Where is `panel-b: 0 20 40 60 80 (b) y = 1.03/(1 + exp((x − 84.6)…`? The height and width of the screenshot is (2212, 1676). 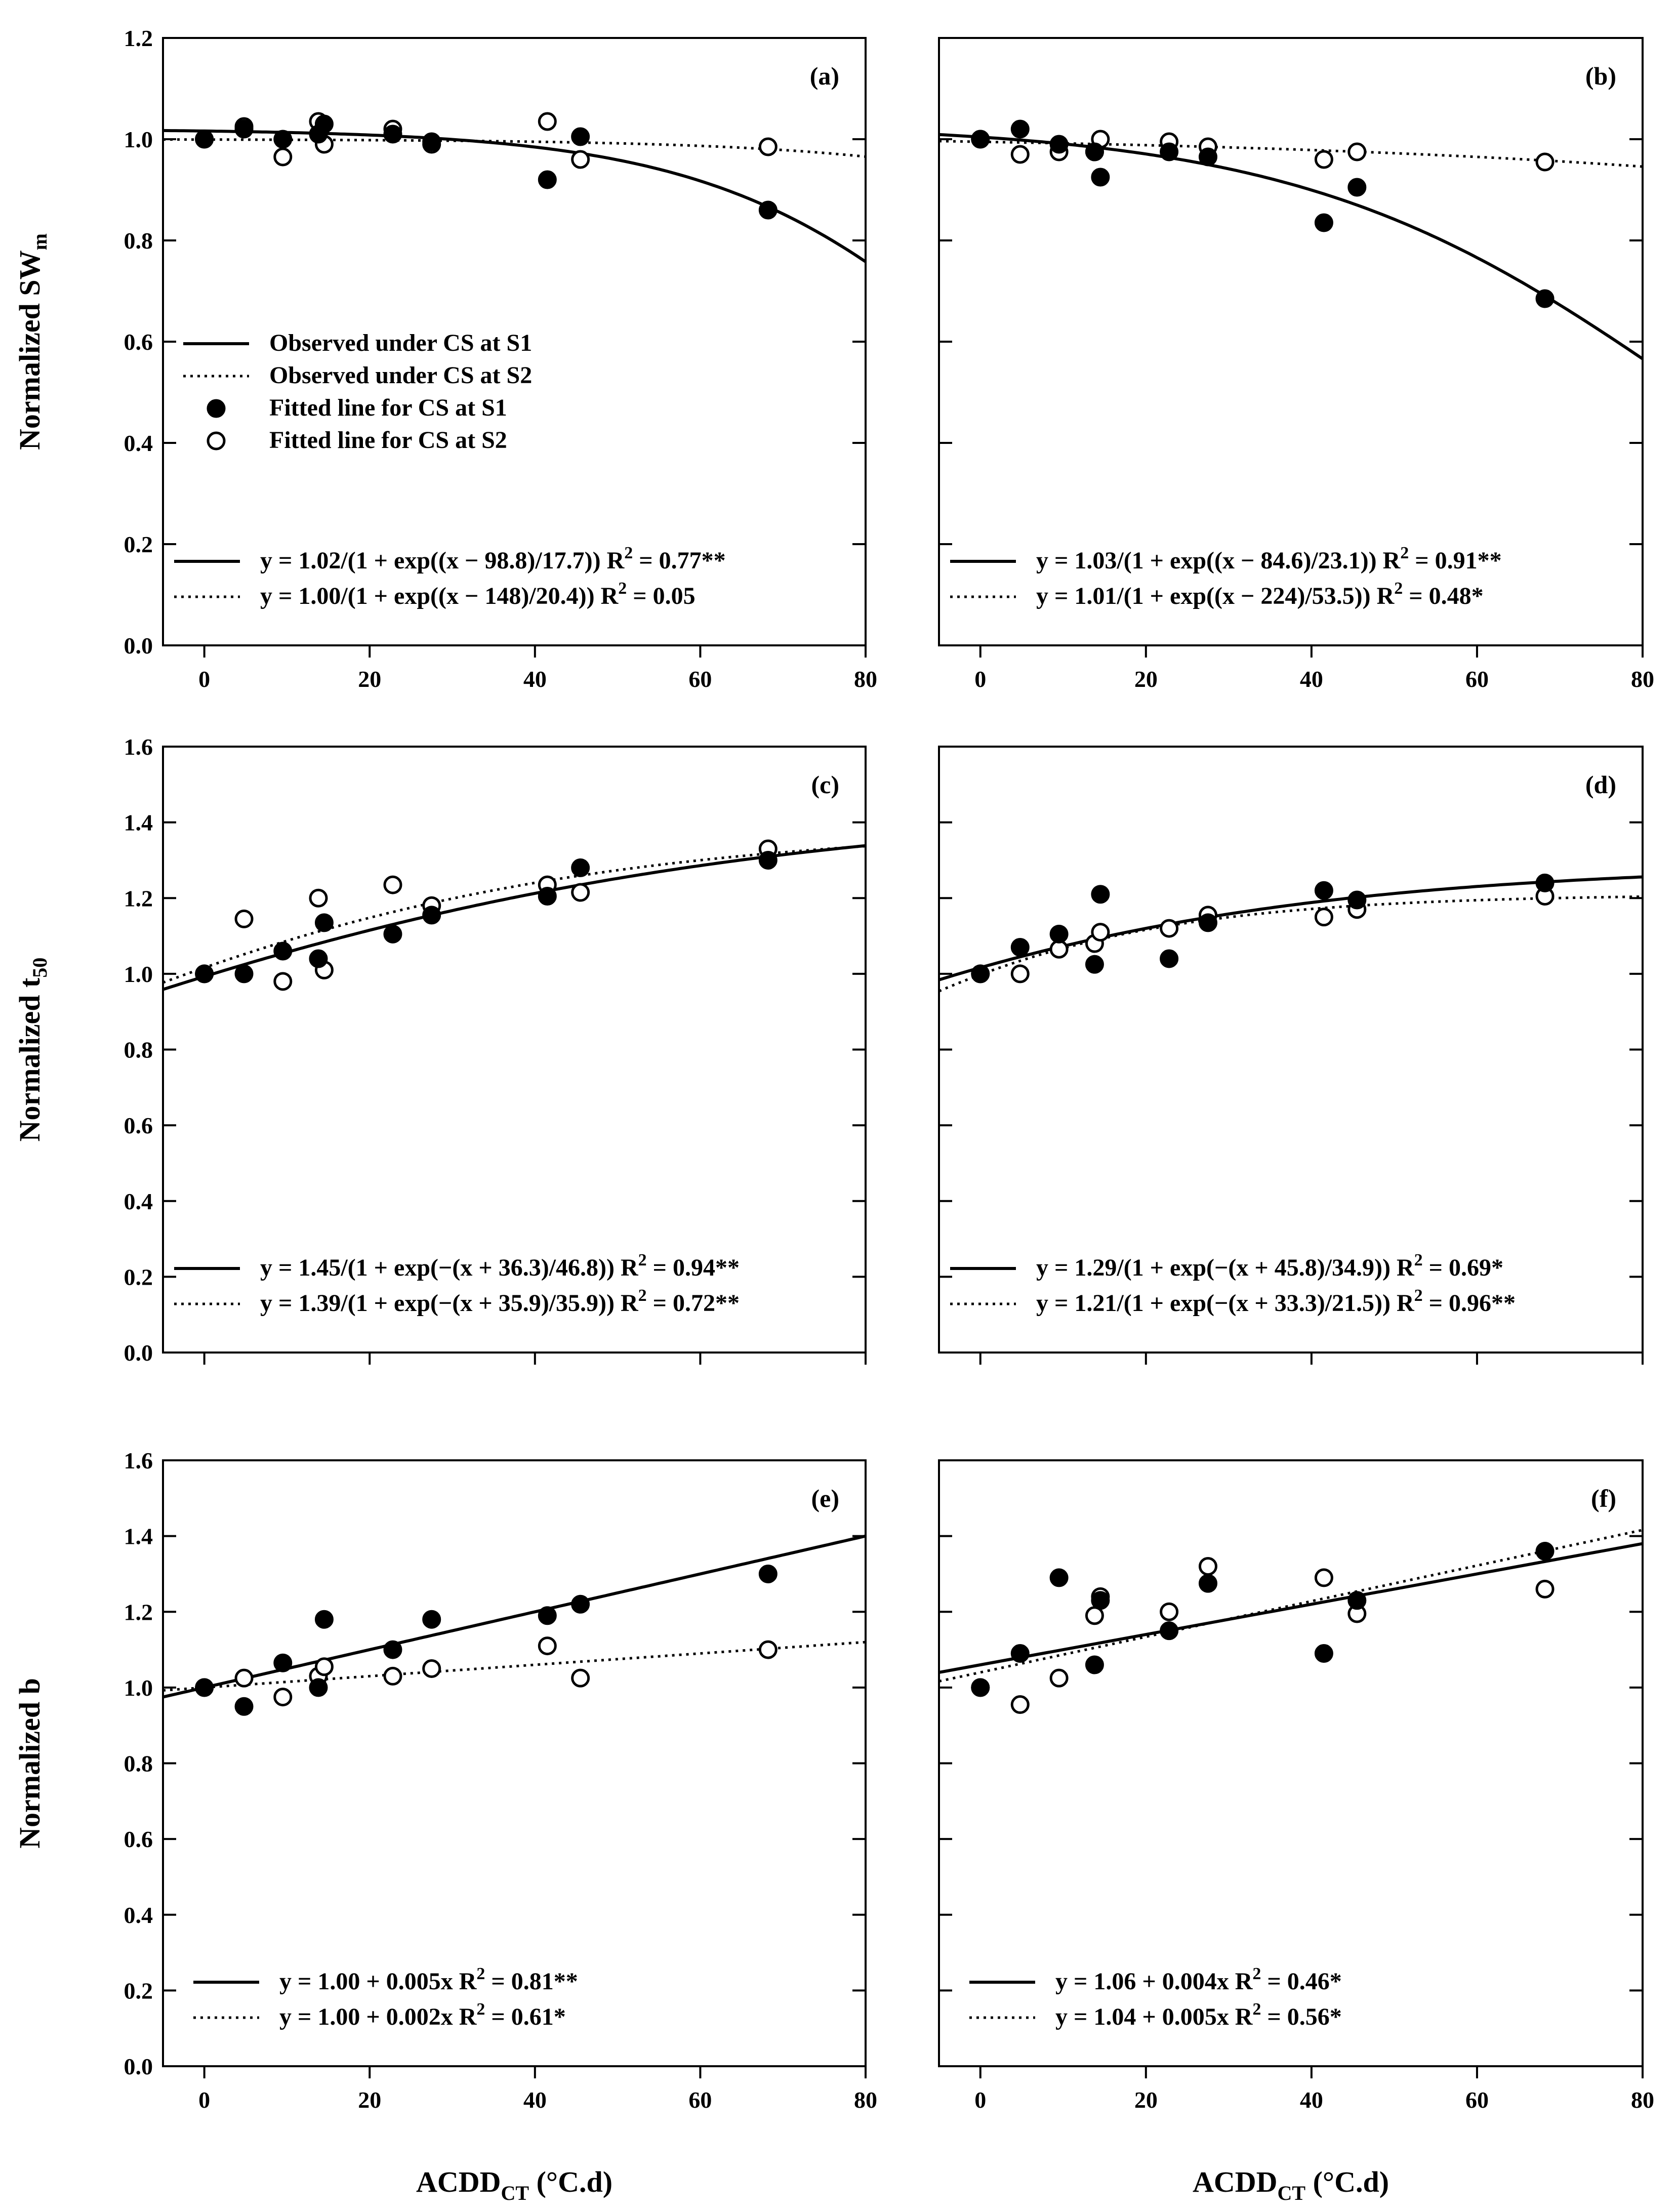 panel-b: 0 20 40 60 80 (b) y = 1.03/(1 + exp((x − 84.6)… is located at coordinates (1296, 364).